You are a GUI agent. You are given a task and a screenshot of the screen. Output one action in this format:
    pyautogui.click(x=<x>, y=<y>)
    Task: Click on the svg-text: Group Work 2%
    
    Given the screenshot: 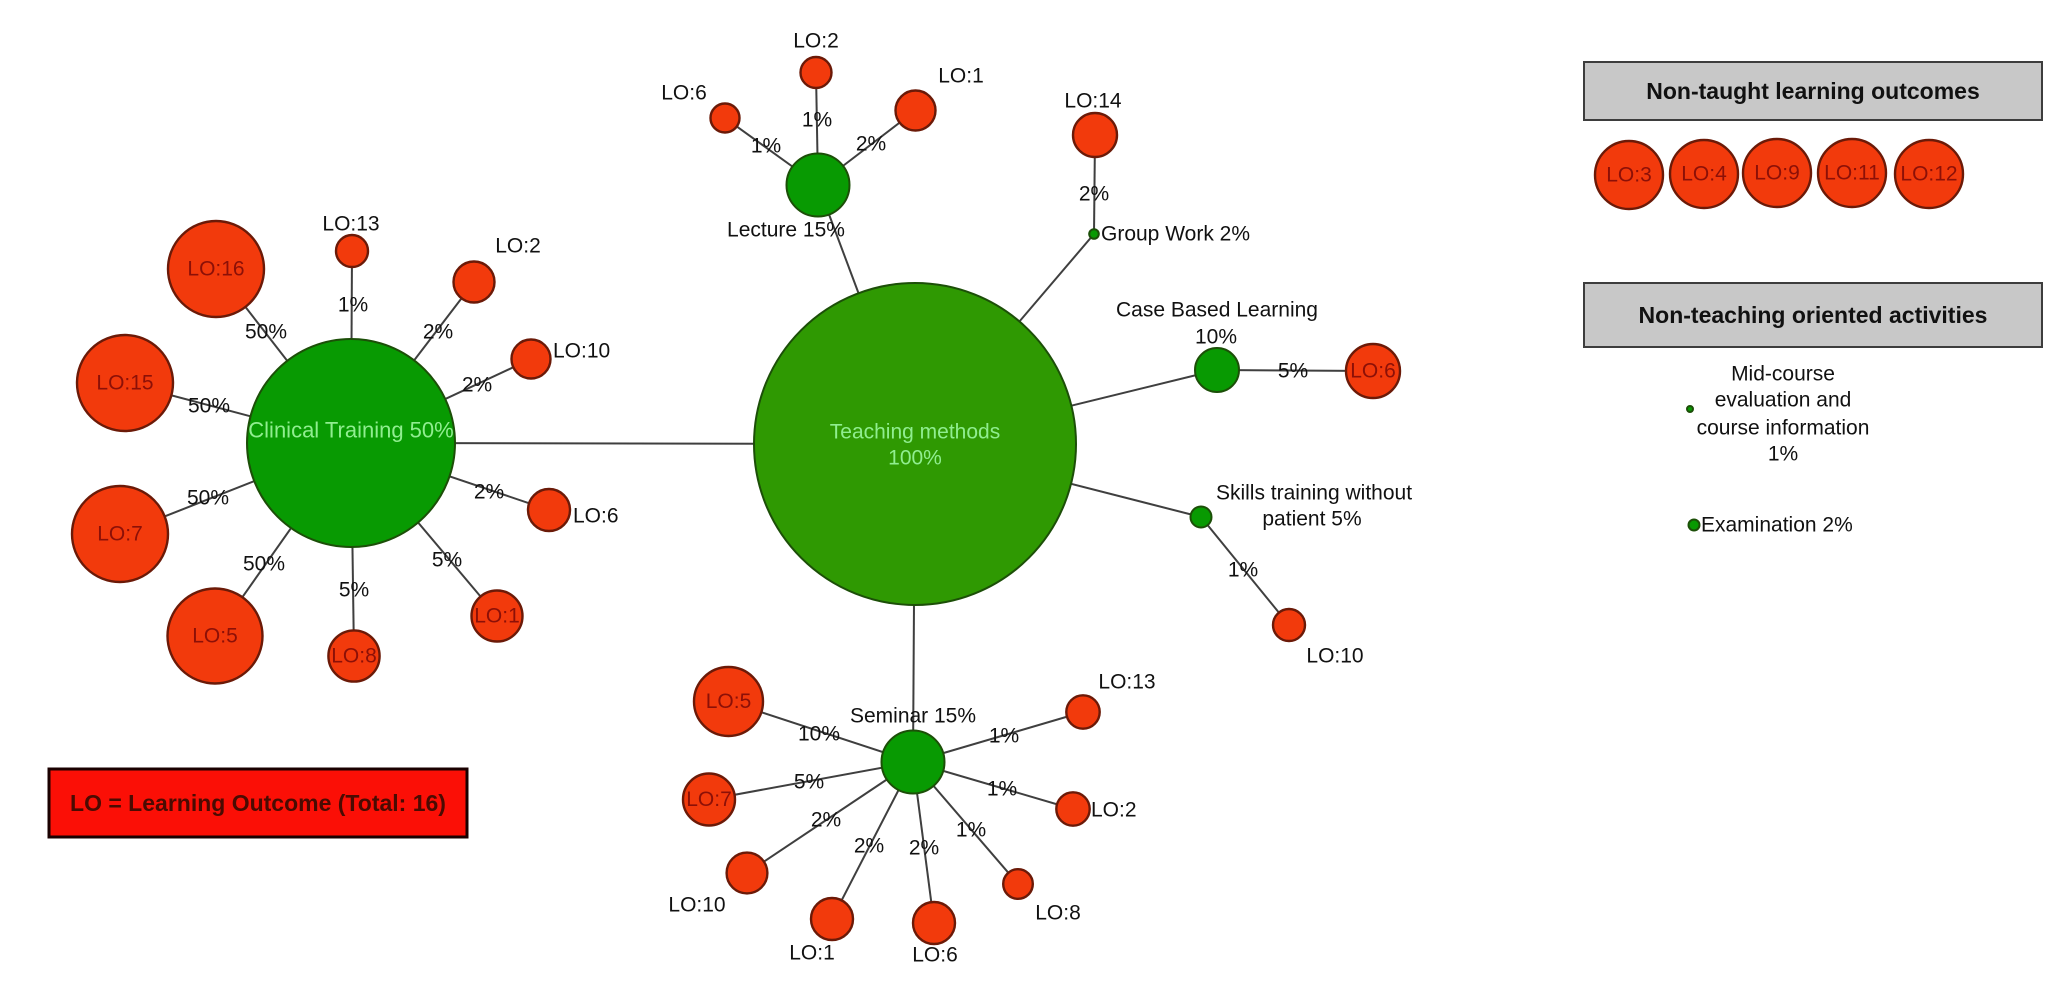 What is the action you would take?
    pyautogui.click(x=1175, y=234)
    